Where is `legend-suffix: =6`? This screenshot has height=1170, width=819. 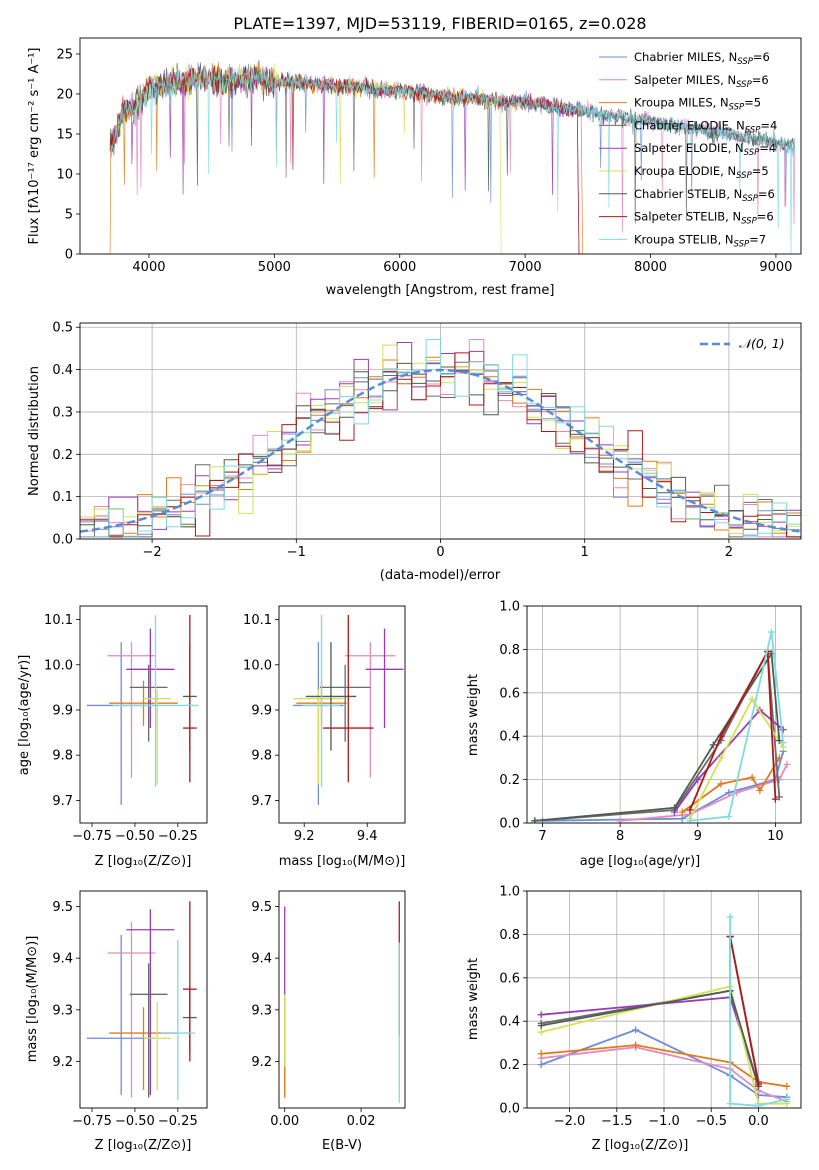 legend-suffix: =6 is located at coordinates (766, 194).